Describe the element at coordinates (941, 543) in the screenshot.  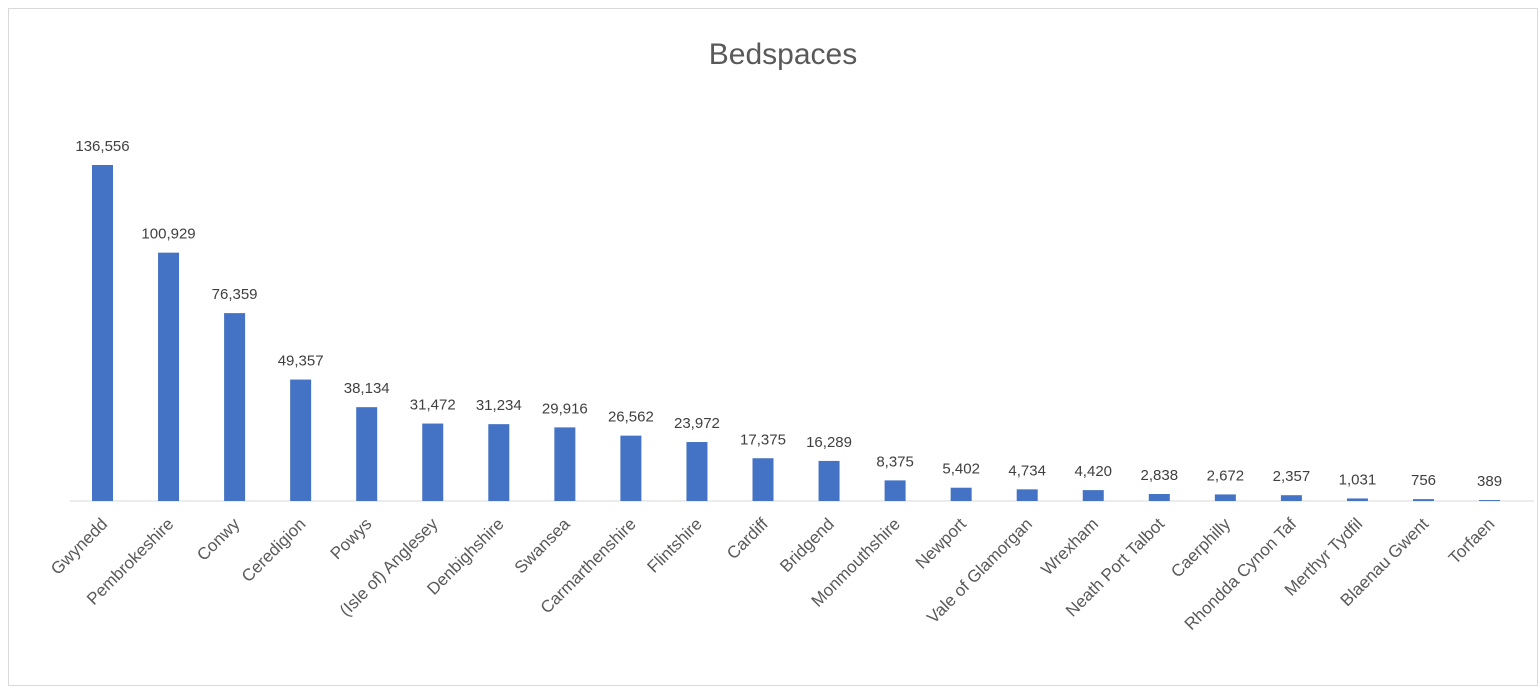
I see `x-tick-label-13: Newport` at that location.